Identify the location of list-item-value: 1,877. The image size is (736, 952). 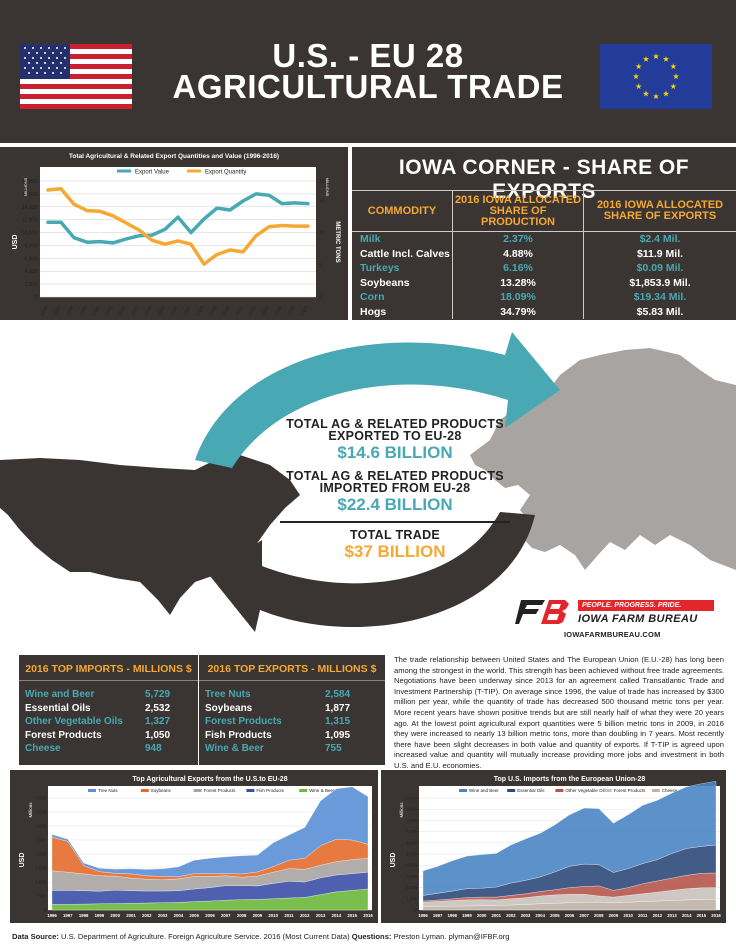
(338, 708).